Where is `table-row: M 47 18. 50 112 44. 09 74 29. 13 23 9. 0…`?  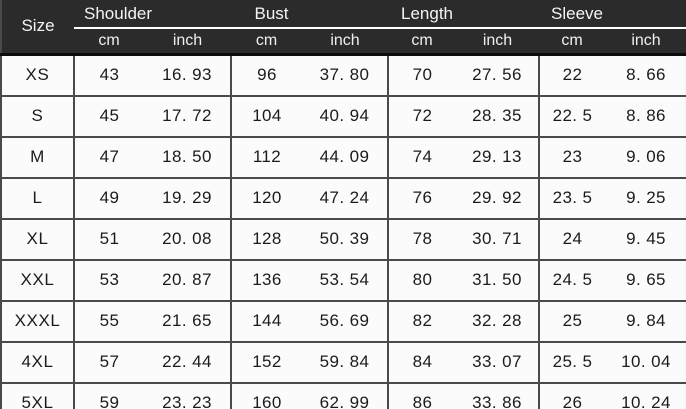
table-row: M 47 18. 50 112 44. 09 74 29. 13 23 9. 0… is located at coordinates (343, 156).